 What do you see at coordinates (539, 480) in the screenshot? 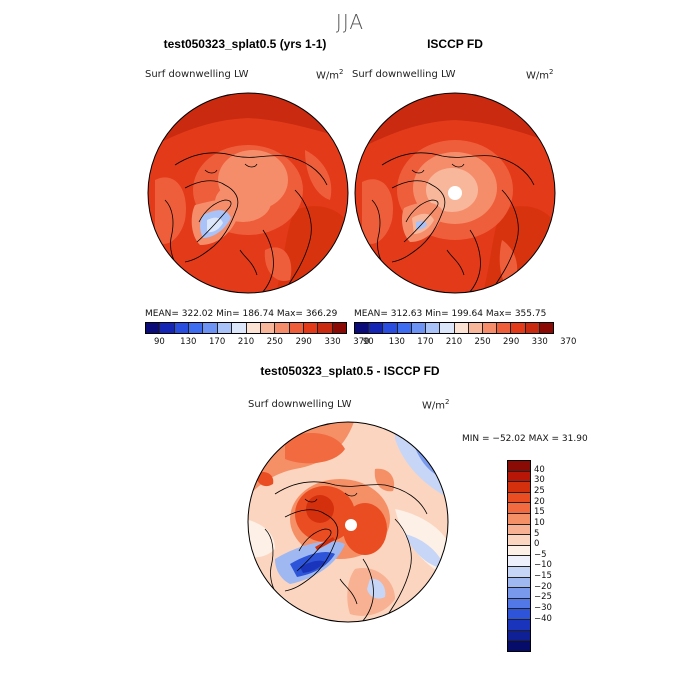
I see `colorbar-tick-label: 30` at bounding box center [539, 480].